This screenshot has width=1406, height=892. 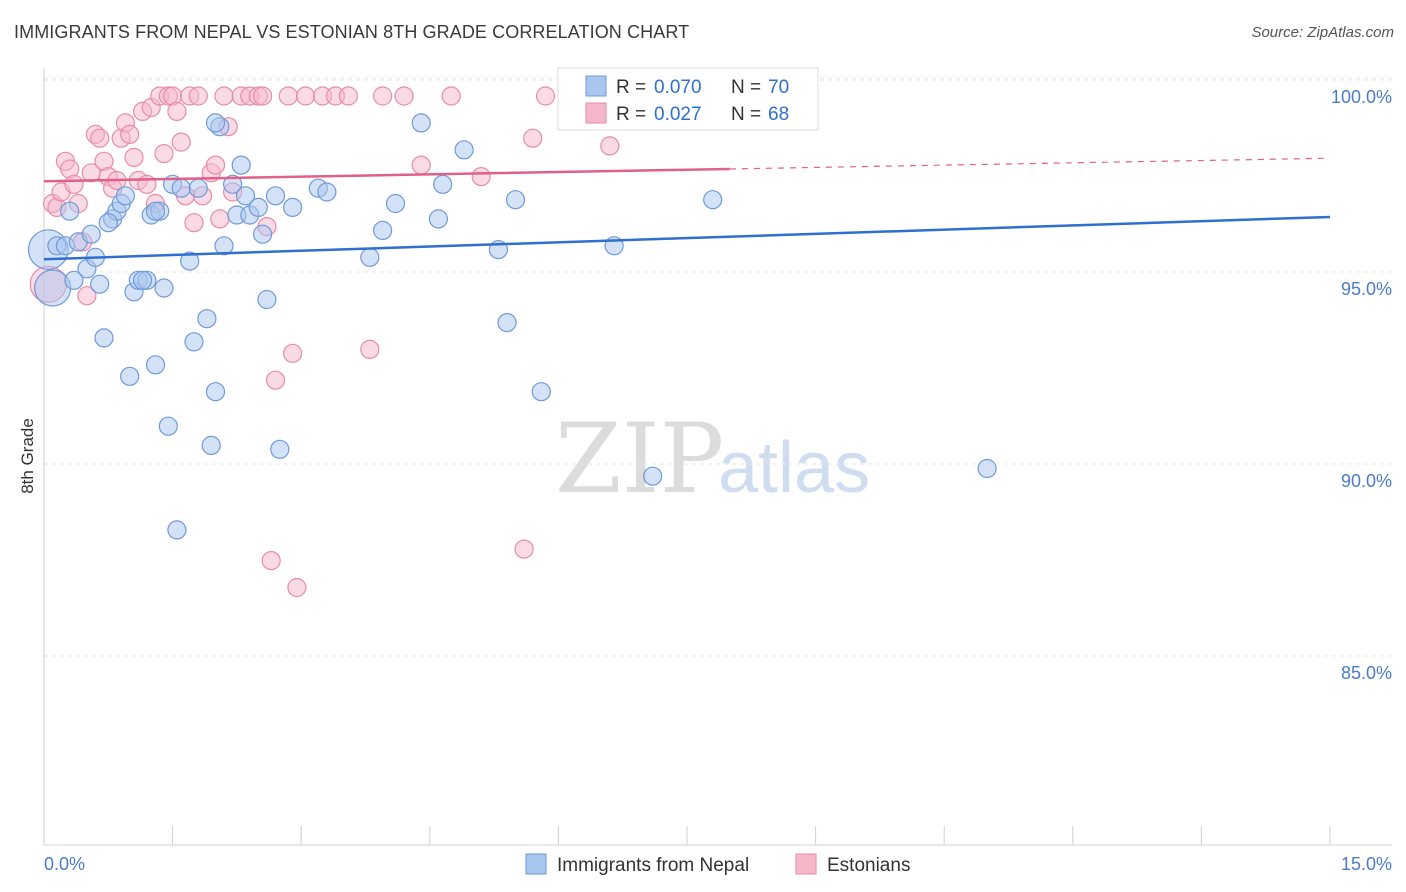 I want to click on estonian-n-label: N =, so click(x=746, y=114).